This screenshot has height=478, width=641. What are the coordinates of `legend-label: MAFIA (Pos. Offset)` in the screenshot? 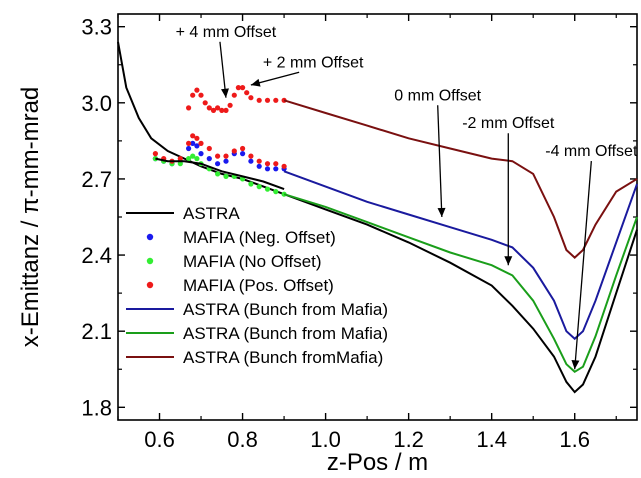 It's located at (258, 285).